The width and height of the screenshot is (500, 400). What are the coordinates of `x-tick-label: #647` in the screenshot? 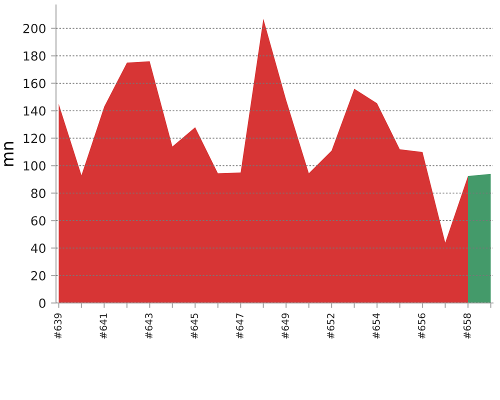 It's located at (240, 326).